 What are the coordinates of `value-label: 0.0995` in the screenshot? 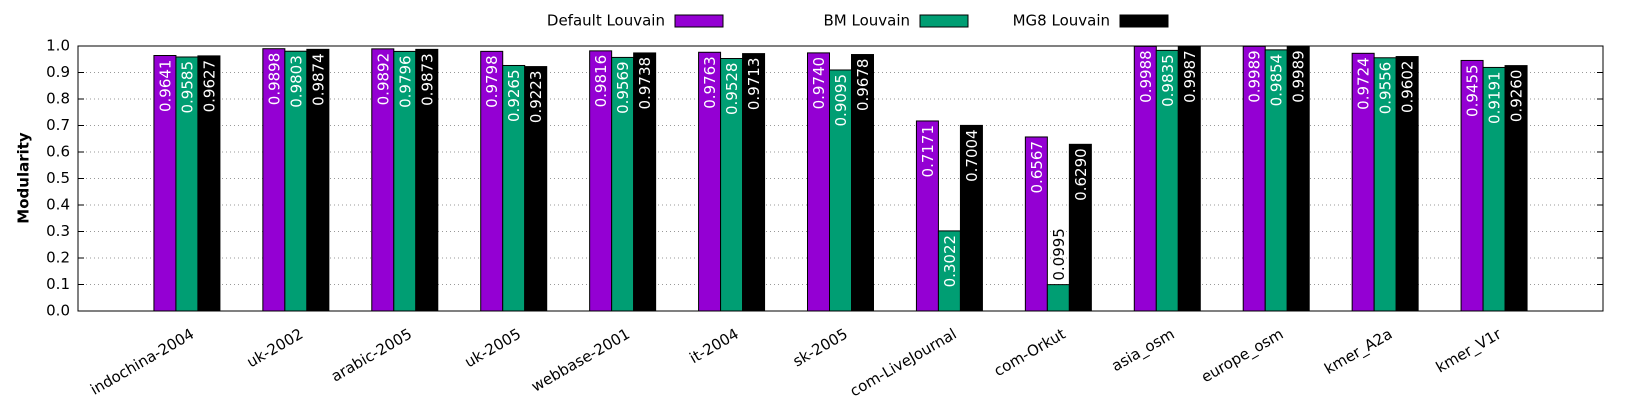 It's located at (1059, 254).